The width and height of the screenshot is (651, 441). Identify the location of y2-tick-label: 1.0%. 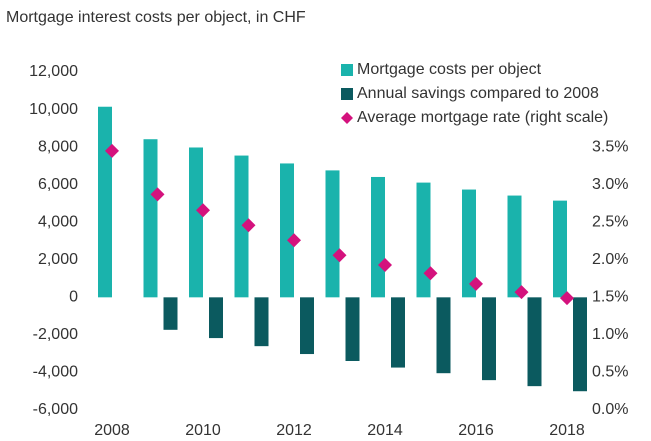
(610, 334).